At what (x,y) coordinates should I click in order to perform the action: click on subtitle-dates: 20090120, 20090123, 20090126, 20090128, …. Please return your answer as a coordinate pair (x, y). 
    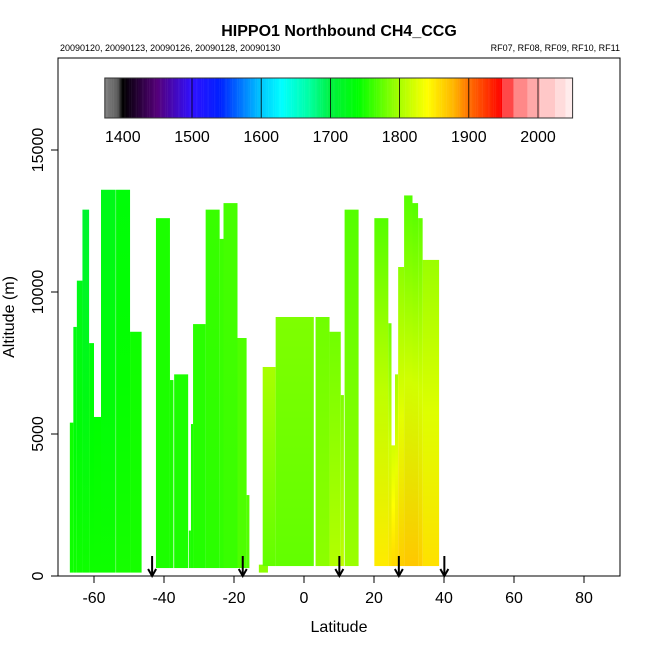
    Looking at the image, I should click on (170, 48).